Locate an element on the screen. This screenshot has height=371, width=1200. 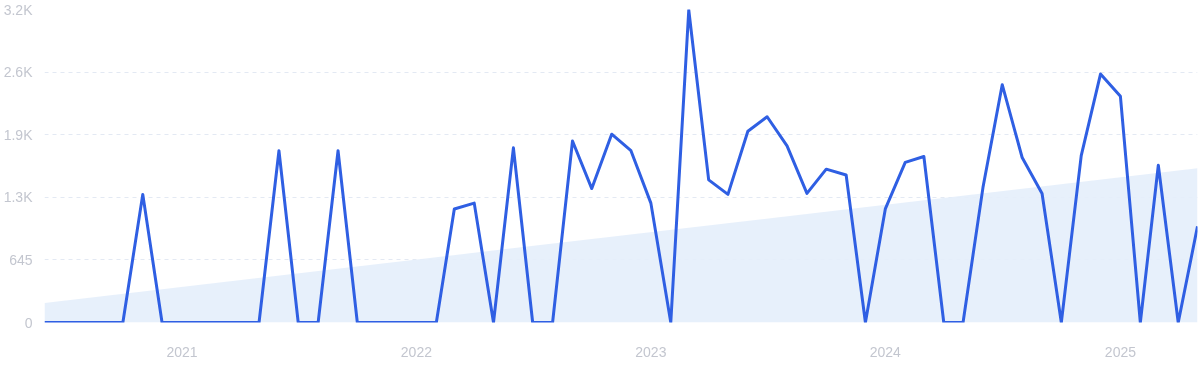
y-tick-label: 1.9K is located at coordinates (18, 134).